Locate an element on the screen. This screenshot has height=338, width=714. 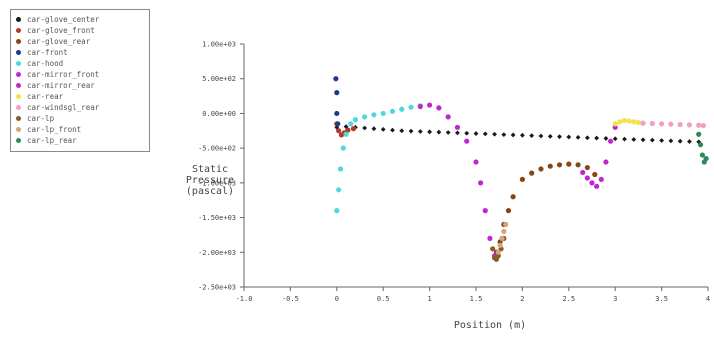
legend-item: car-hood is located at coordinates (39, 63).